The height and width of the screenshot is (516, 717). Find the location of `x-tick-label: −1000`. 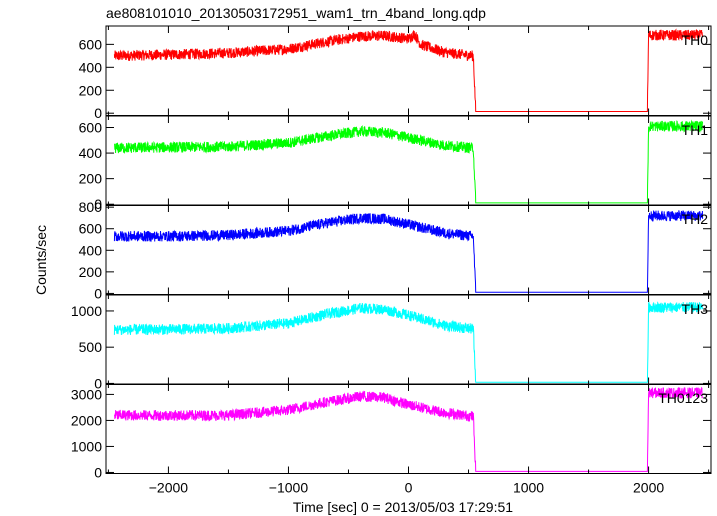

x-tick-label: −1000 is located at coordinates (289, 488).